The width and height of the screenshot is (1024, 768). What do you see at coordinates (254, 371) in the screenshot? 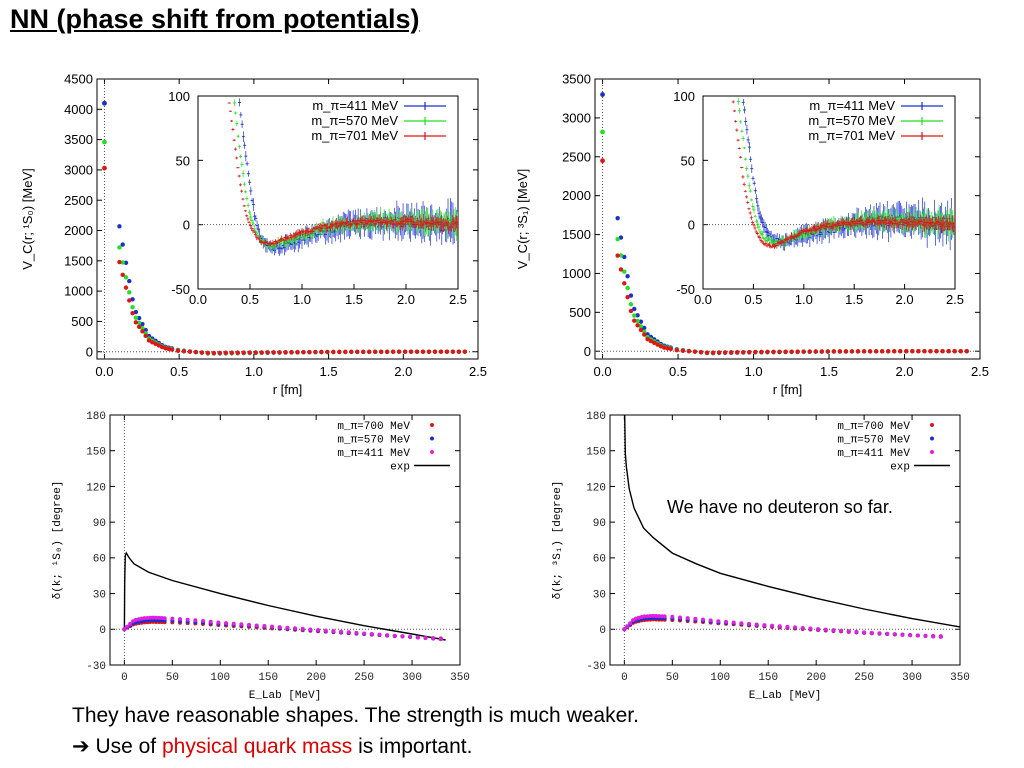
I see `x-tick-label: 1.0` at bounding box center [254, 371].